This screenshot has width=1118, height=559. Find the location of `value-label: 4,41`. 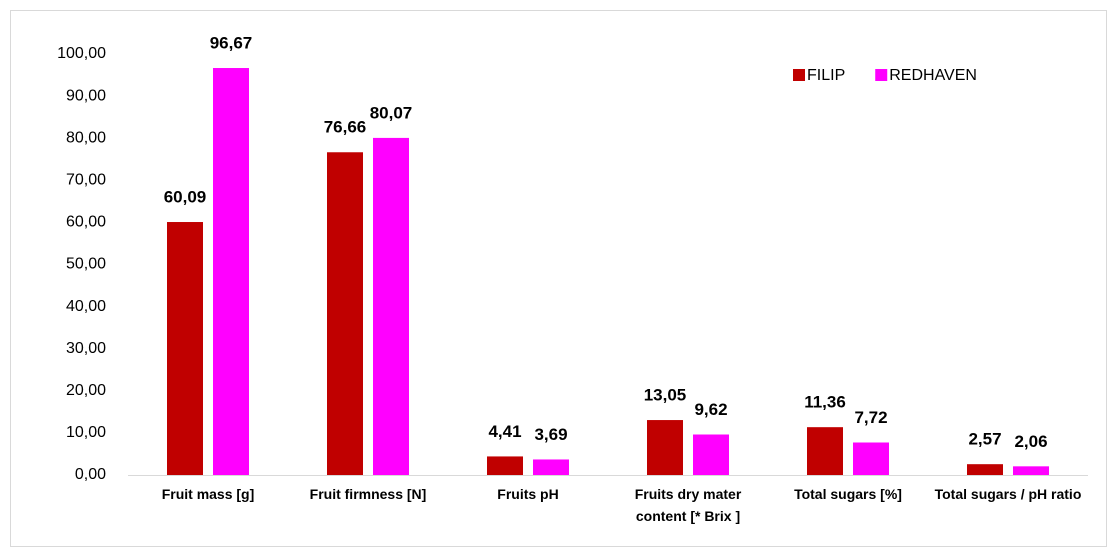

value-label: 4,41 is located at coordinates (504, 431).